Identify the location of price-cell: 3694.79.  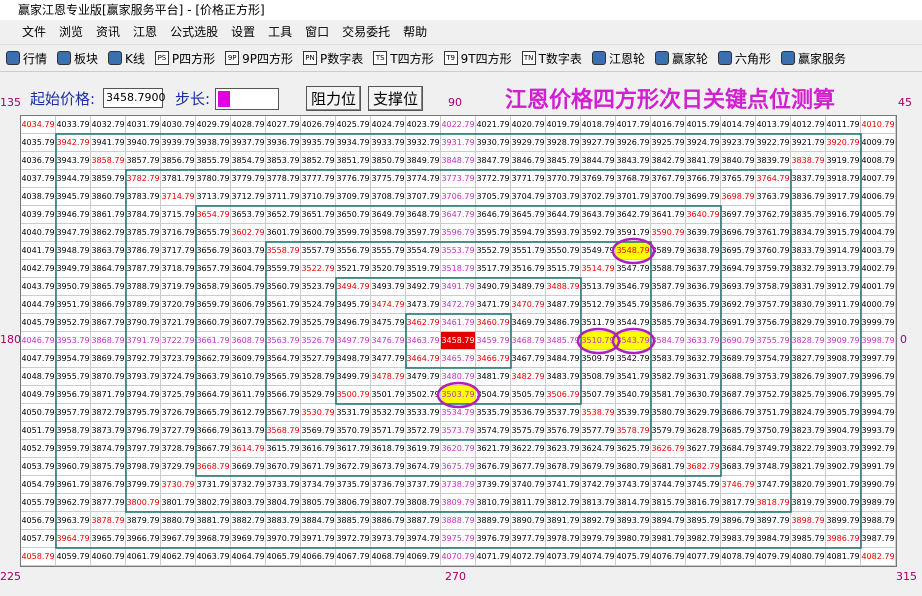
(738, 269).